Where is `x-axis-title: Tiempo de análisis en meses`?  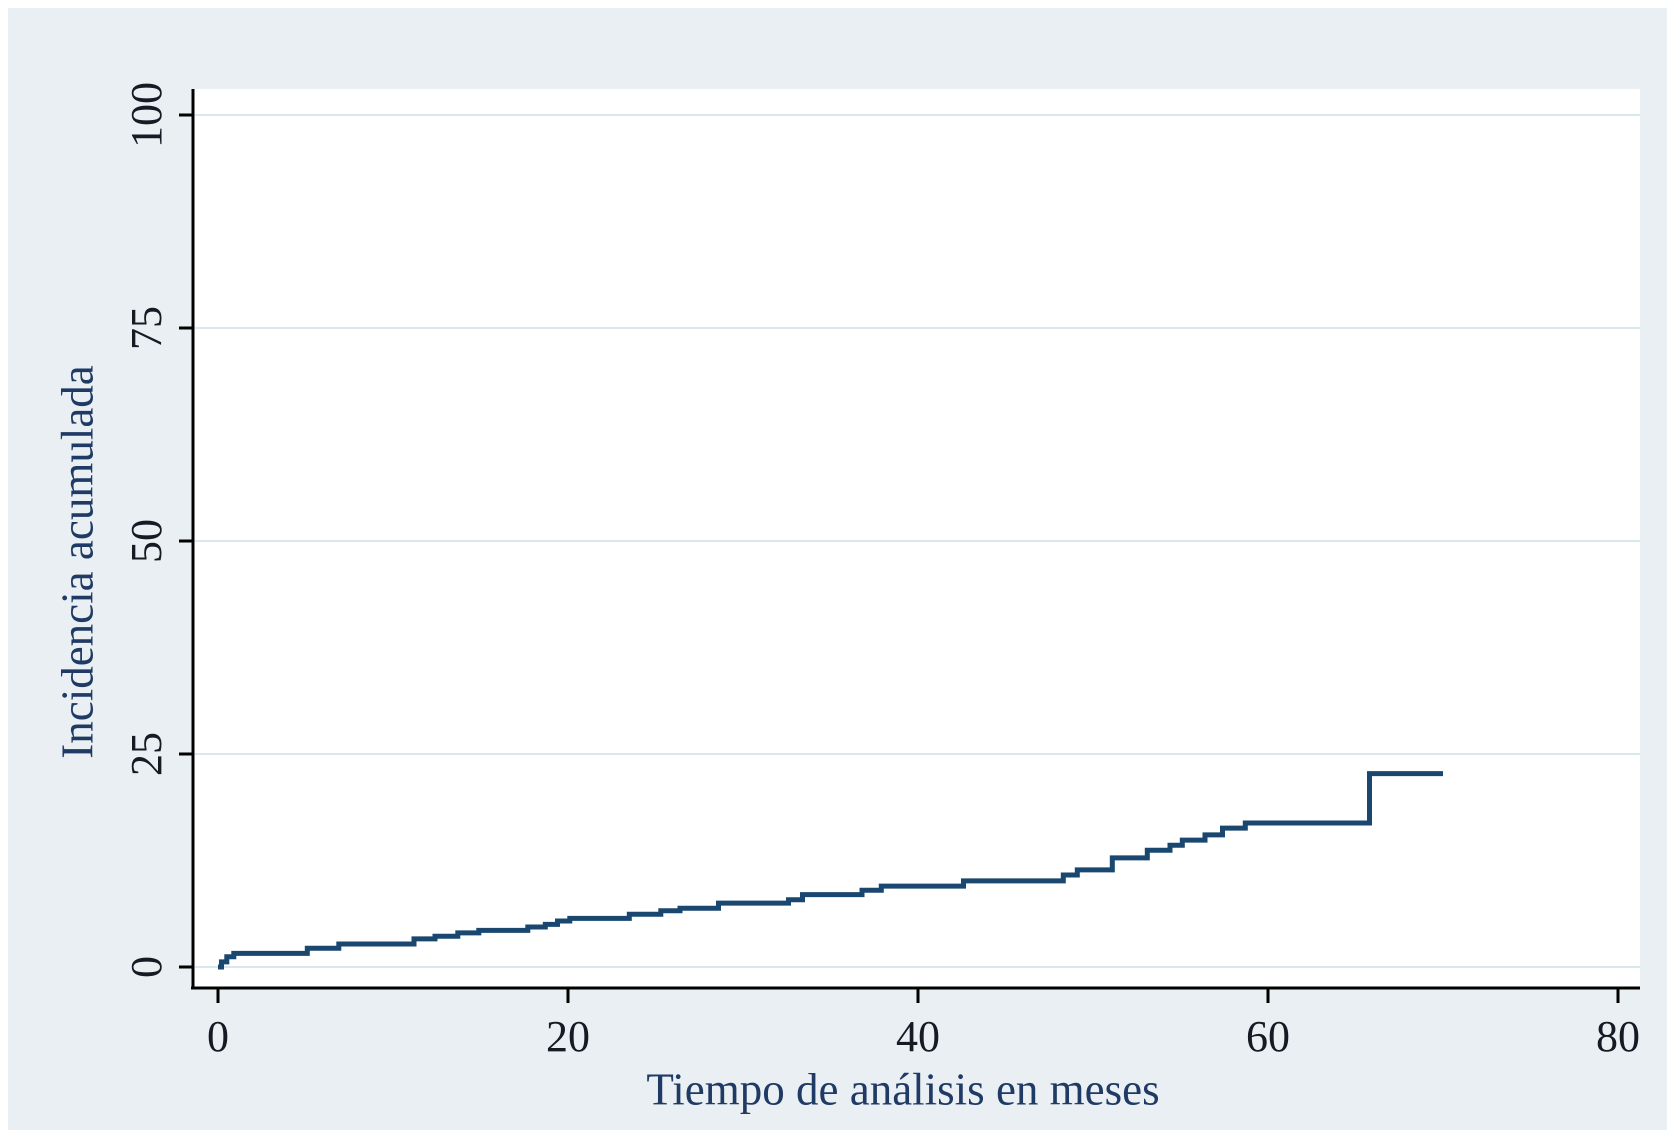 x-axis-title: Tiempo de análisis en meses is located at coordinates (903, 1089).